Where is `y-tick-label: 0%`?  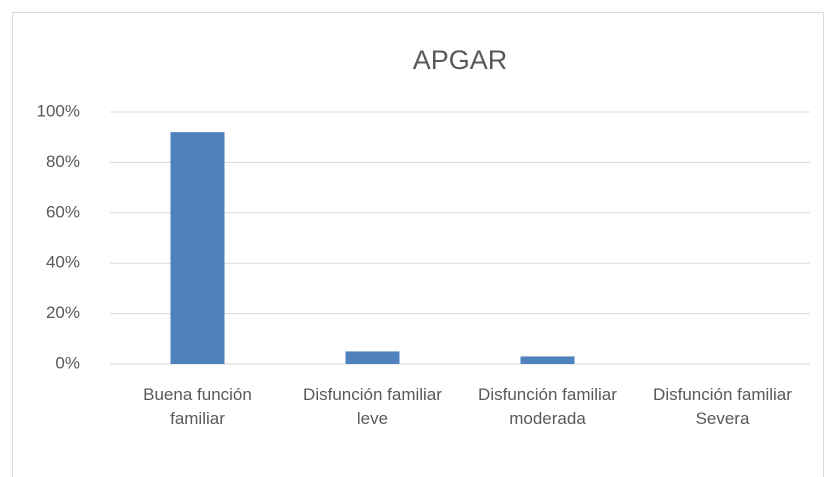 y-tick-label: 0% is located at coordinates (67, 362).